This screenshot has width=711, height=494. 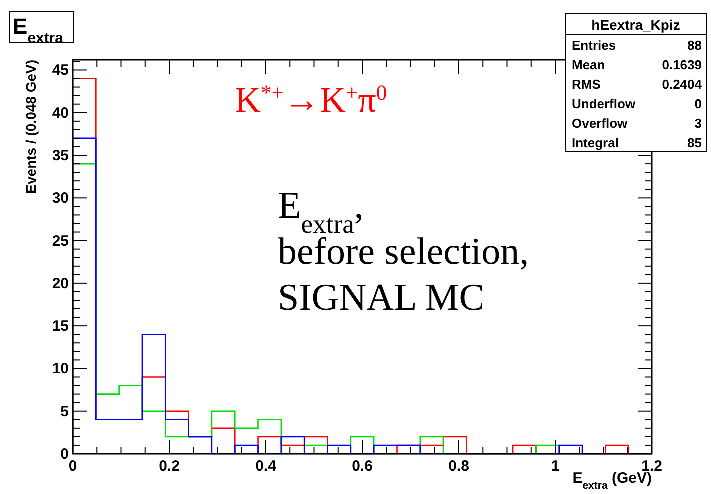 What do you see at coordinates (60, 241) in the screenshot?
I see `y-tick-label: 25` at bounding box center [60, 241].